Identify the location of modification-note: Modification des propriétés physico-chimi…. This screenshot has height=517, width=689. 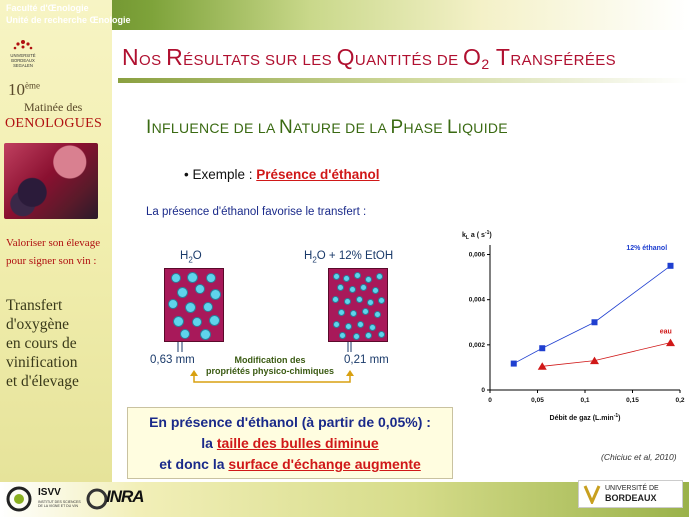
(270, 365).